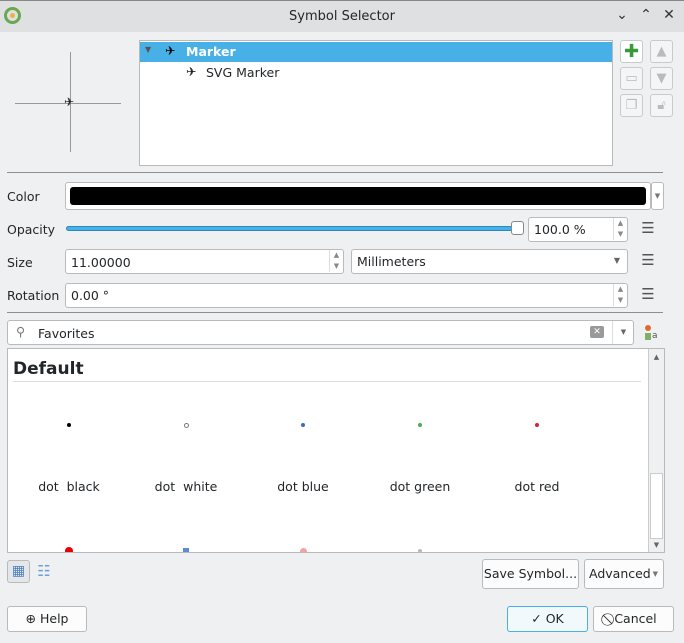 This screenshot has width=684, height=643. Describe the element at coordinates (620, 573) in the screenshot. I see `advanced-label: Advanced` at that location.